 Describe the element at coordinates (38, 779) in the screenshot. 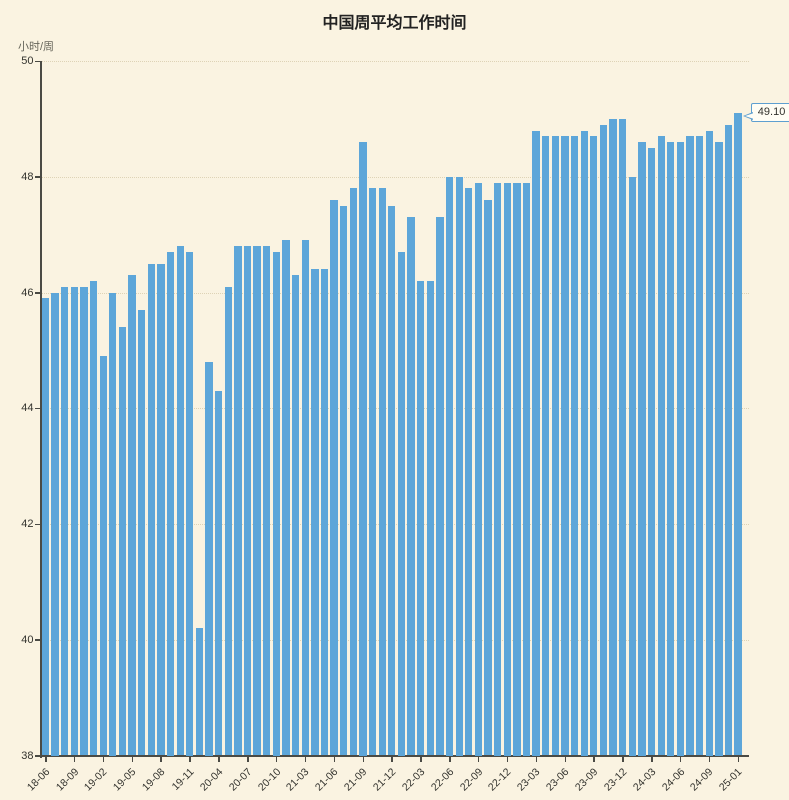

I see `x-tick-label: 18-06` at that location.